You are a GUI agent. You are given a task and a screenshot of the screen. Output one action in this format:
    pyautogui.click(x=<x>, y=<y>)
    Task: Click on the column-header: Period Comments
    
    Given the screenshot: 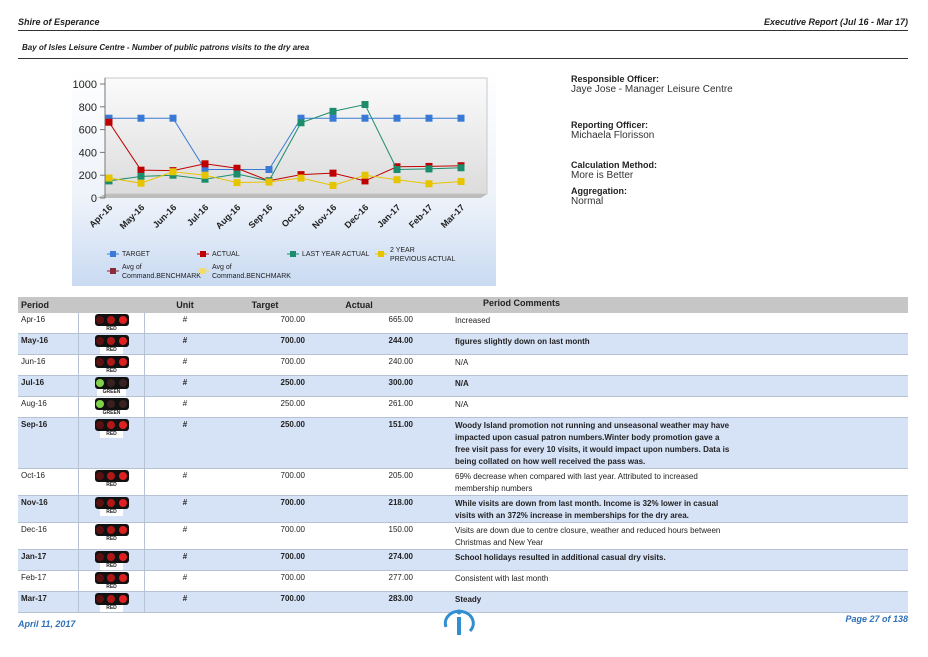 What is the action you would take?
    pyautogui.click(x=522, y=303)
    